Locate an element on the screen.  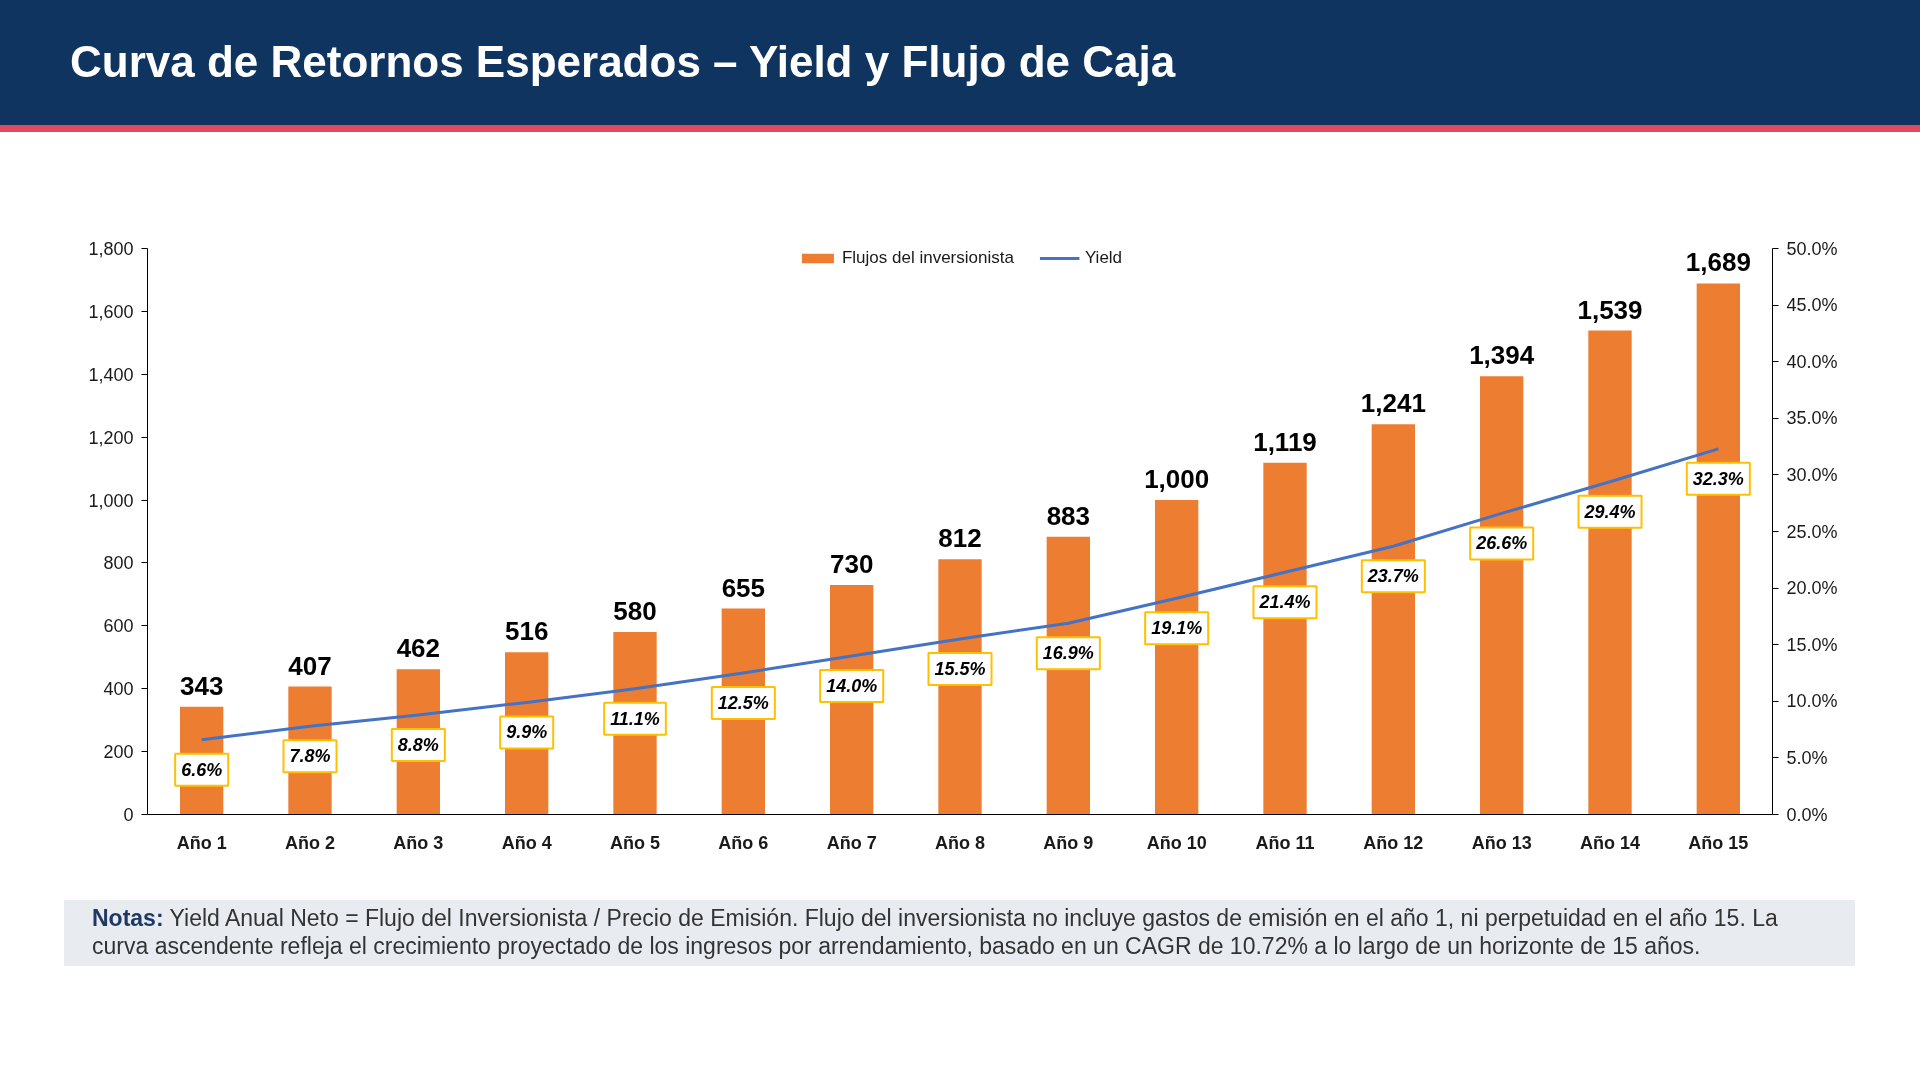
data-label: 730 is located at coordinates (851, 563).